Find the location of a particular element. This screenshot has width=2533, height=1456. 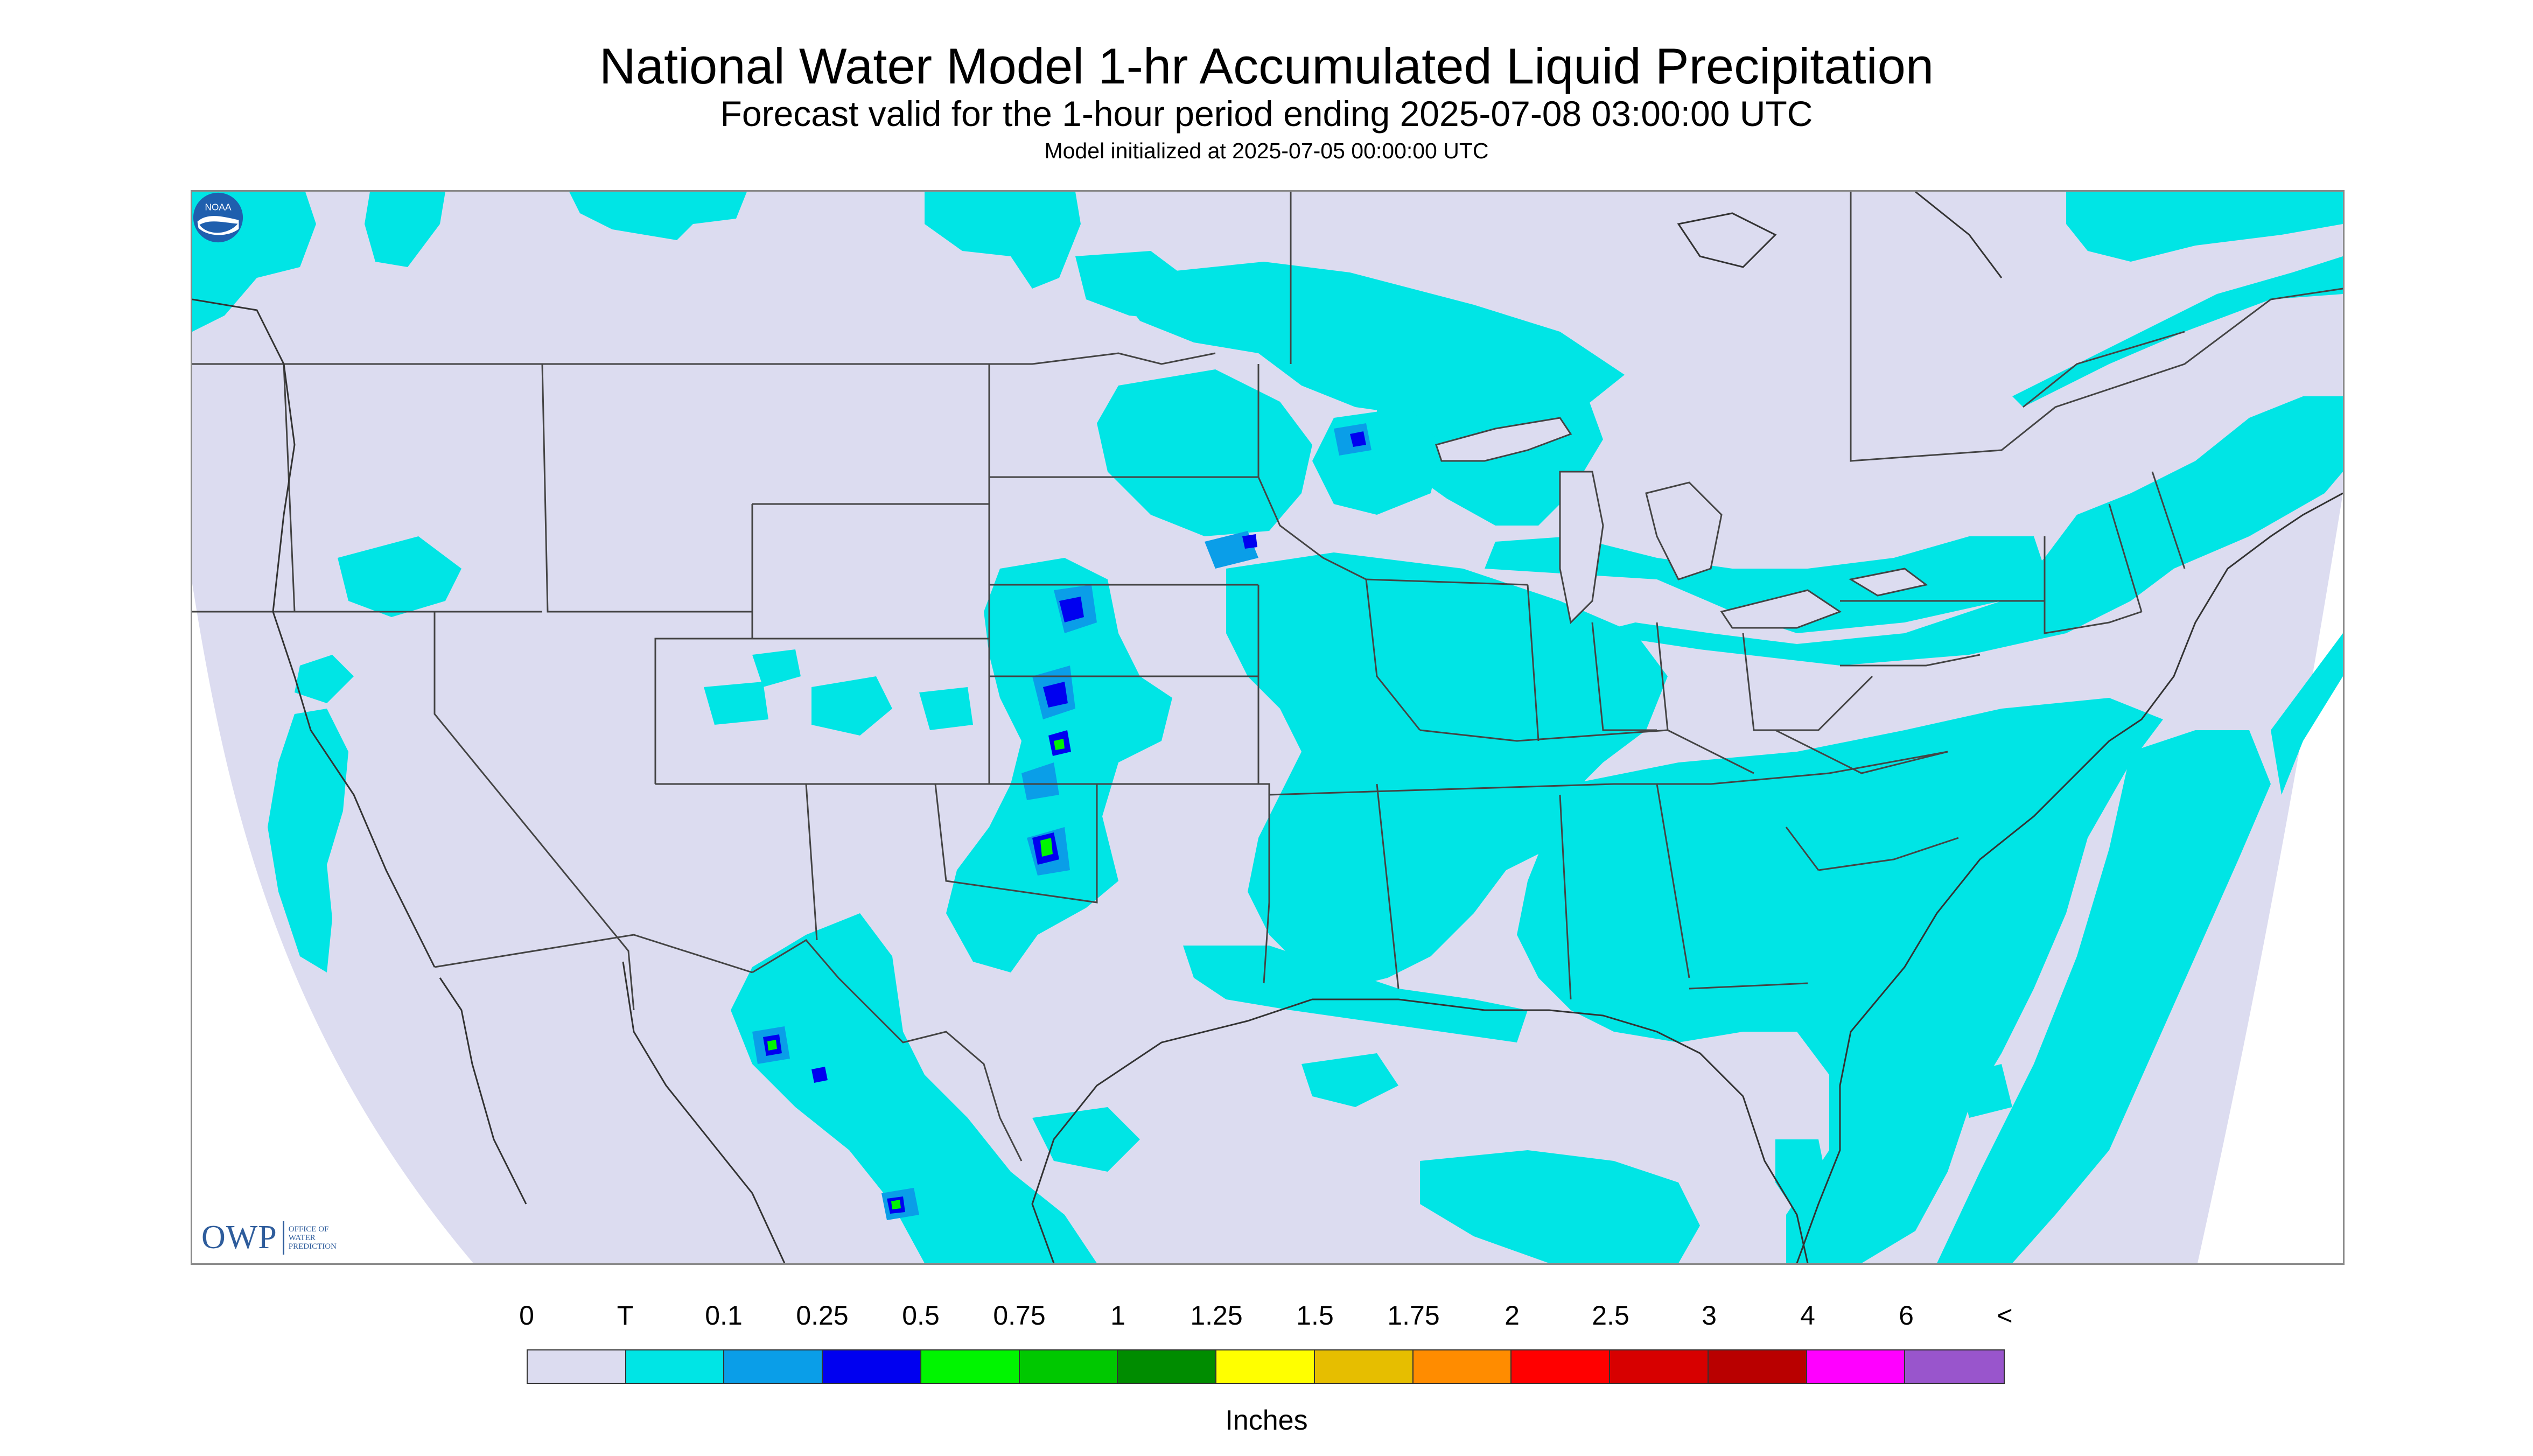

legend-label: 0 is located at coordinates (526, 1315).